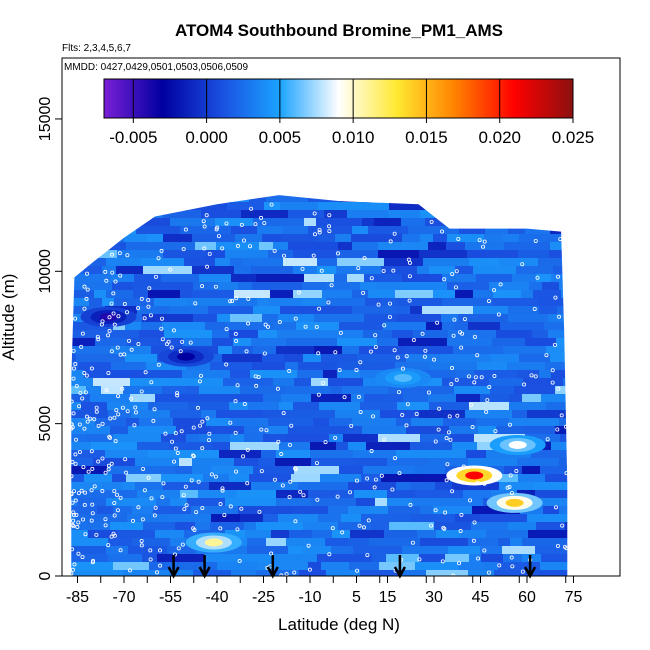 The width and height of the screenshot is (650, 650). I want to click on colorbar-tick-label: 0.025, so click(573, 137).